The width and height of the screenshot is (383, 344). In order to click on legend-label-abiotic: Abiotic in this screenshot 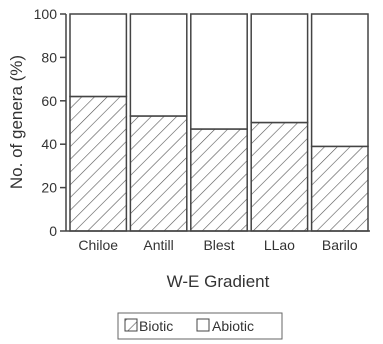, I will do `click(233, 326)`.